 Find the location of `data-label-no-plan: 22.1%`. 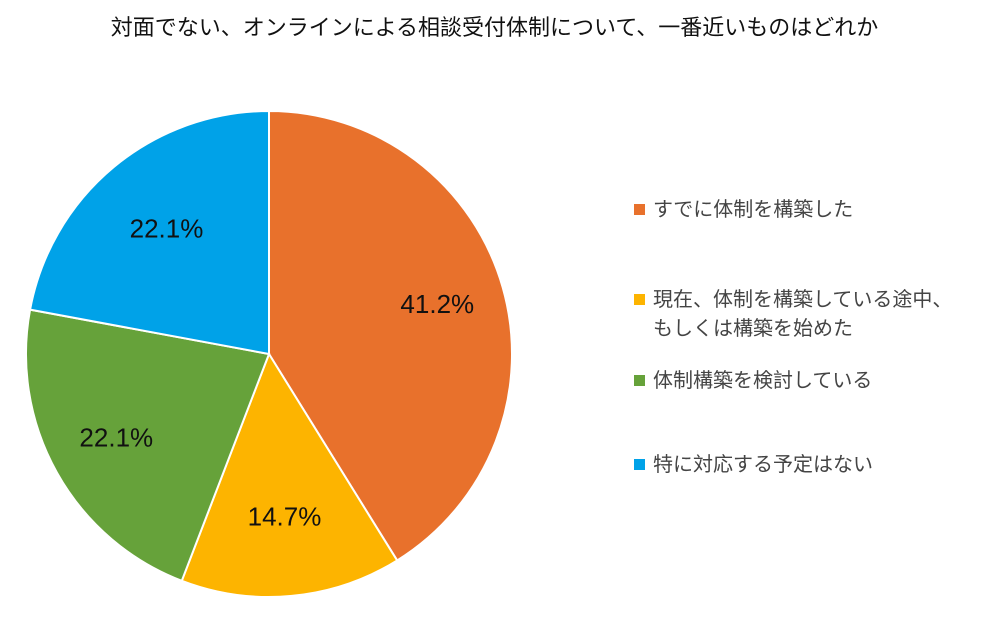

data-label-no-plan: 22.1% is located at coordinates (167, 229).